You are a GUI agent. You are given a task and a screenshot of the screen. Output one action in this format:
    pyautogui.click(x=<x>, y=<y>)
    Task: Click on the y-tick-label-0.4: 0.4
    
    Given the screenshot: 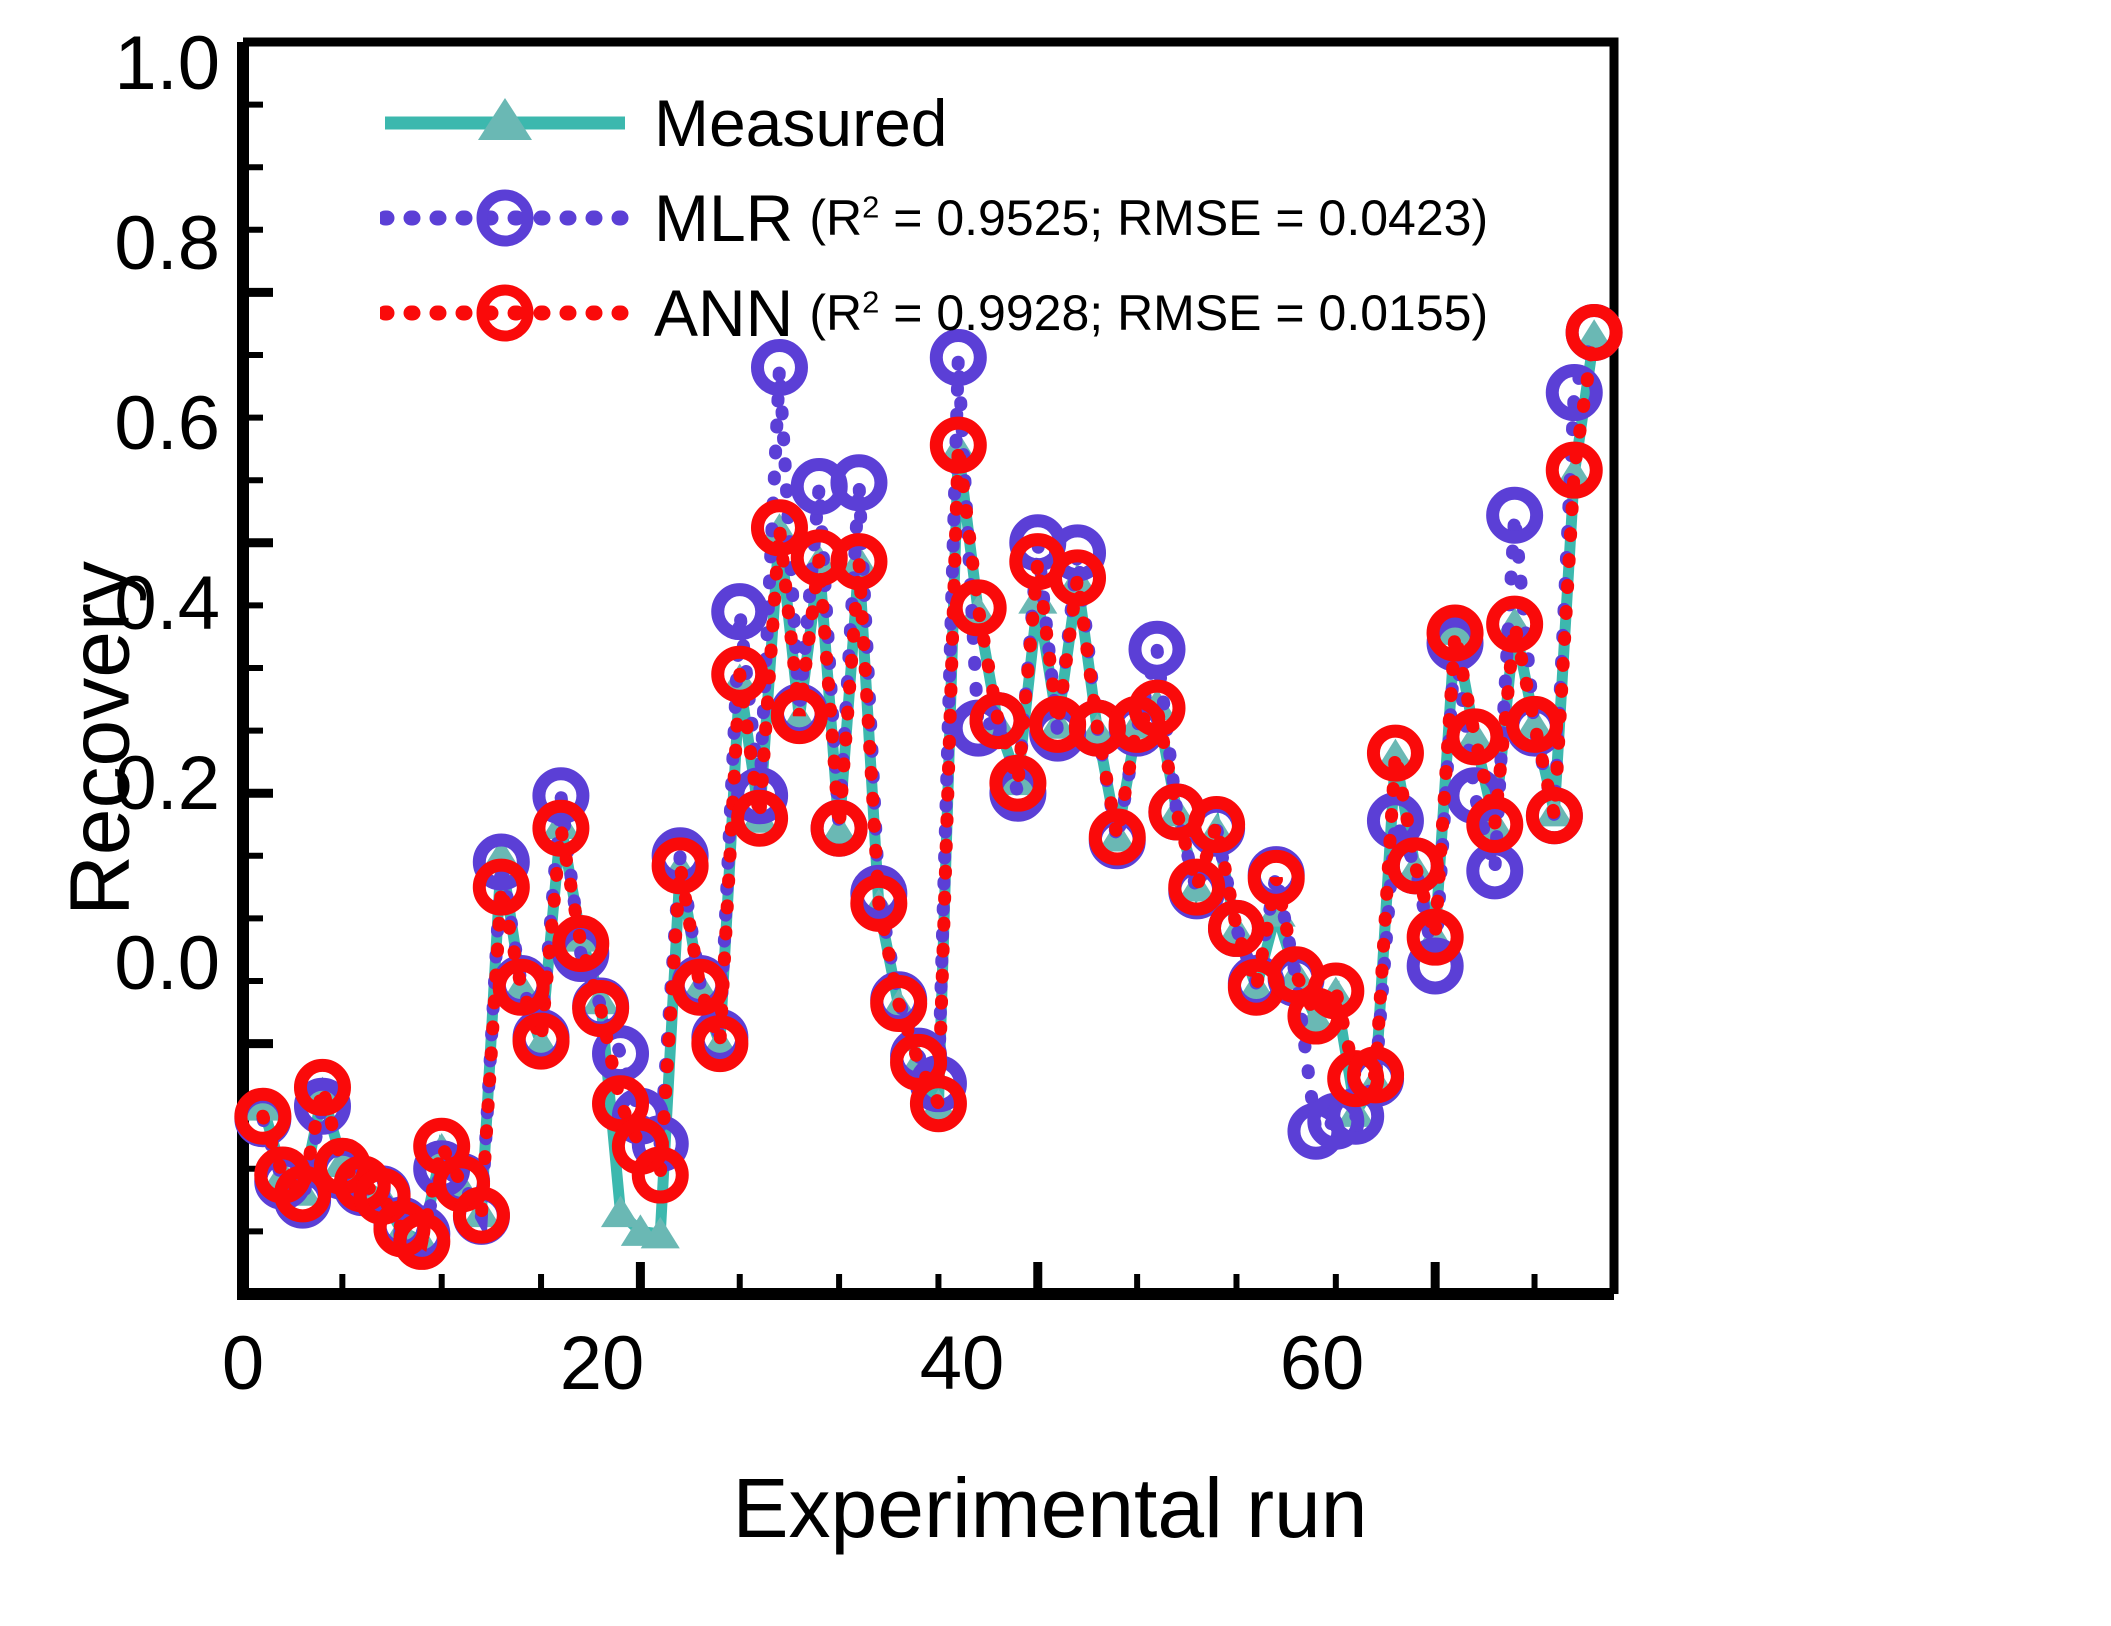 What is the action you would take?
    pyautogui.click(x=167, y=603)
    